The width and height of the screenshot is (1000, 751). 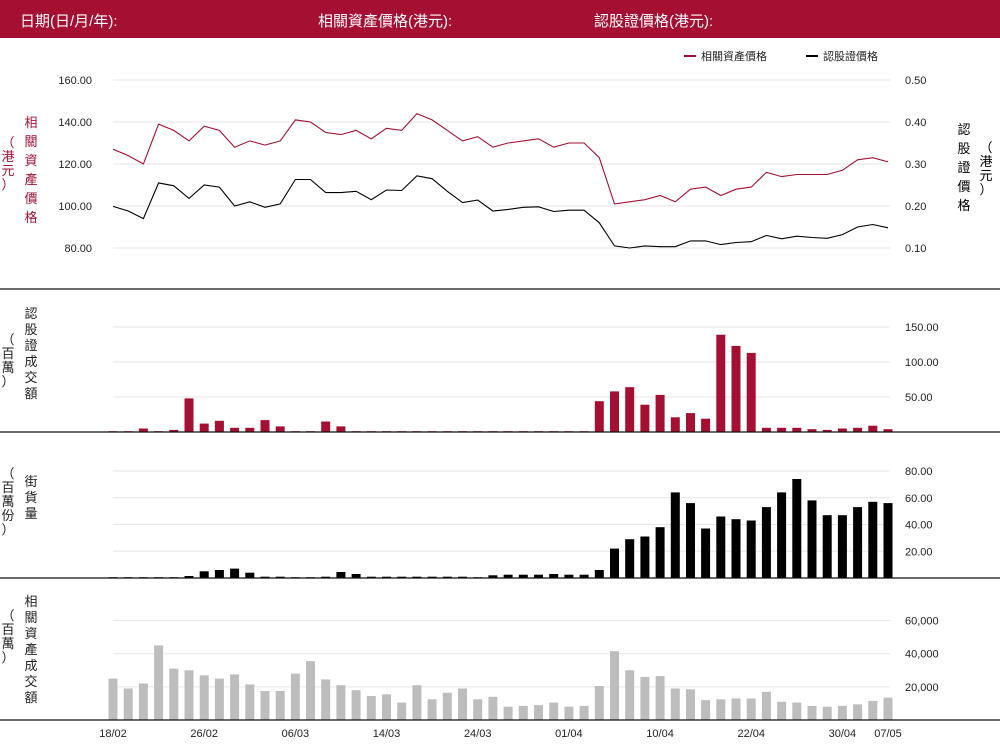 What do you see at coordinates (7, 339) in the screenshot?
I see `warrant-turnover-y-unit-char: （` at bounding box center [7, 339].